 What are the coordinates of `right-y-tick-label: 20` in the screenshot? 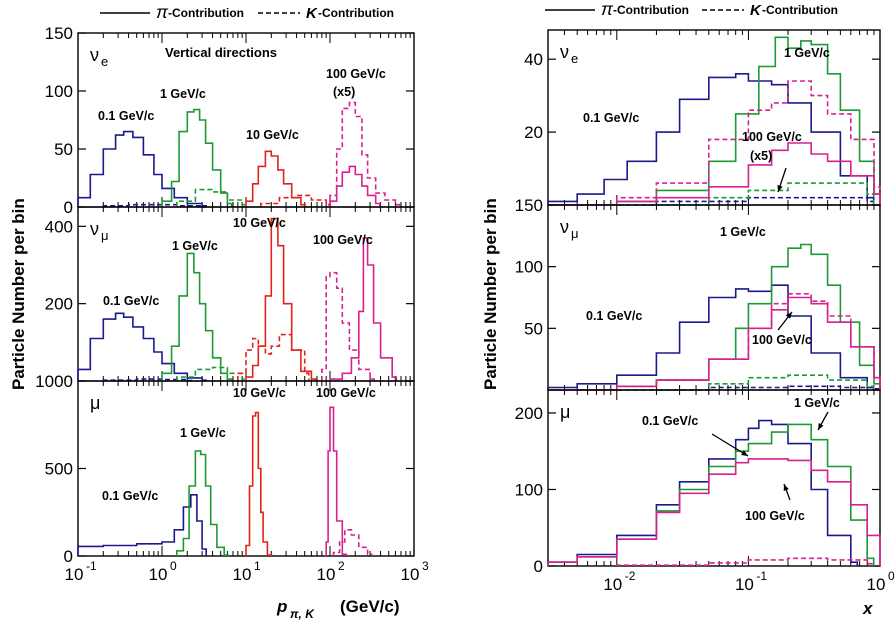 It's located at (533, 132).